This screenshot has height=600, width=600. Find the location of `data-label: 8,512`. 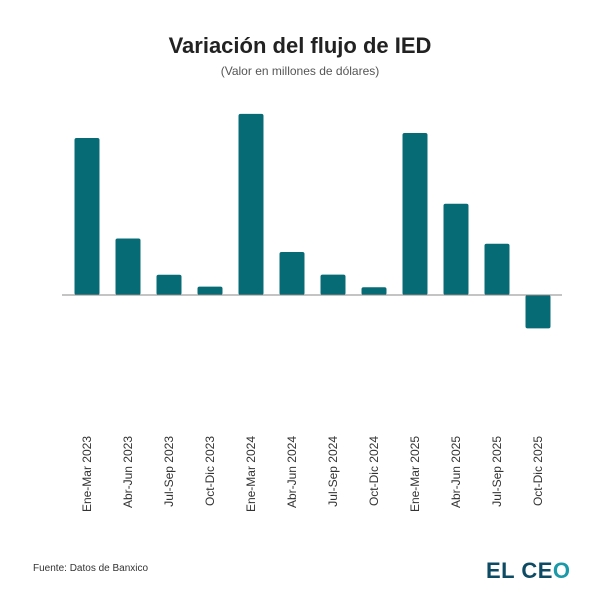

data-label: 8,512 is located at coordinates (128, 217).